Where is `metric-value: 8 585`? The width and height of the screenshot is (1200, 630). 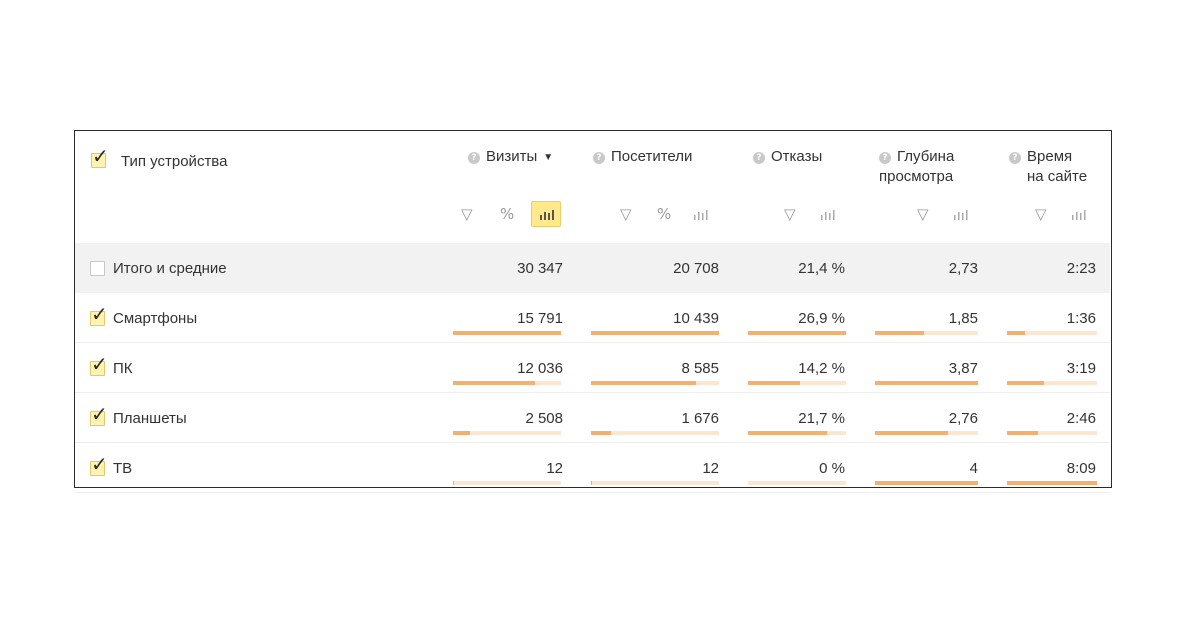 metric-value: 8 585 is located at coordinates (700, 368).